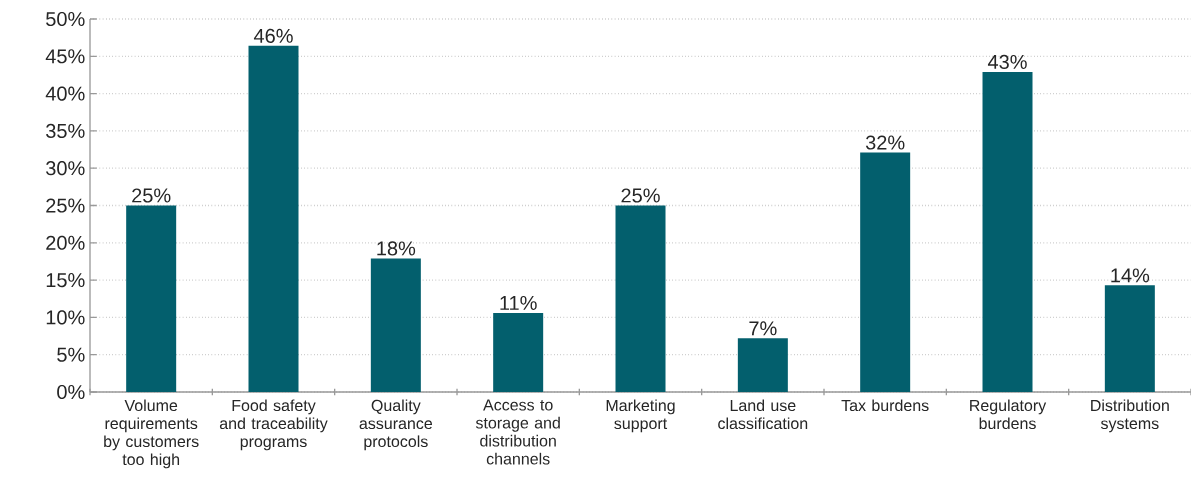  Describe the element at coordinates (71, 392) in the screenshot. I see `y-tick-label: 0%` at that location.